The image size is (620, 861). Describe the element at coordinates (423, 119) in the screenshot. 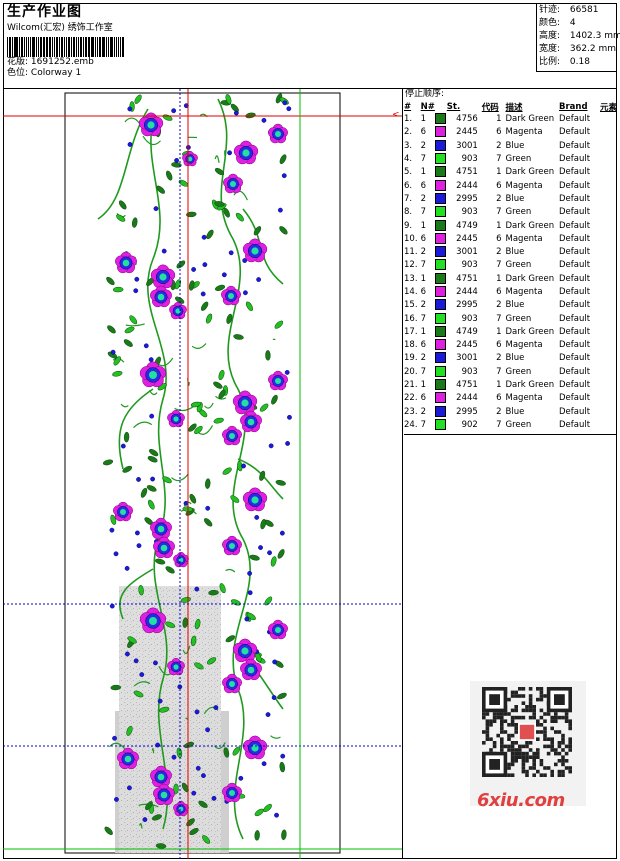

I see `row-needle: 1` at that location.